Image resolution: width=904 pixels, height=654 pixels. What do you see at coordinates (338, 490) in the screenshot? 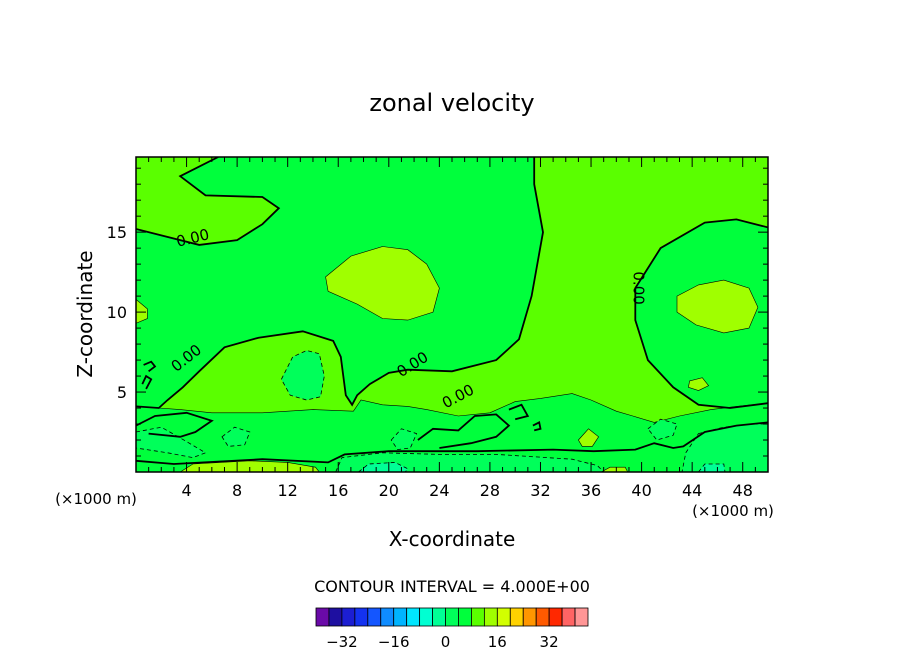
I see `x-tick-label: 16` at bounding box center [338, 490].